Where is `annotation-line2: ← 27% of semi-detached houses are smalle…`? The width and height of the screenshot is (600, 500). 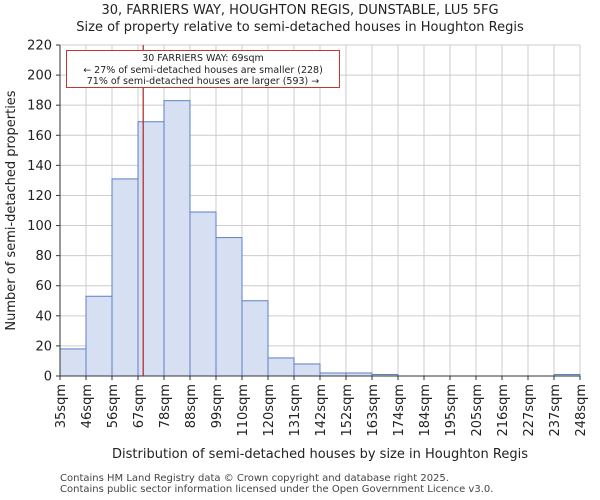 annotation-line2: ← 27% of semi-detached houses are smalle… is located at coordinates (203, 70).